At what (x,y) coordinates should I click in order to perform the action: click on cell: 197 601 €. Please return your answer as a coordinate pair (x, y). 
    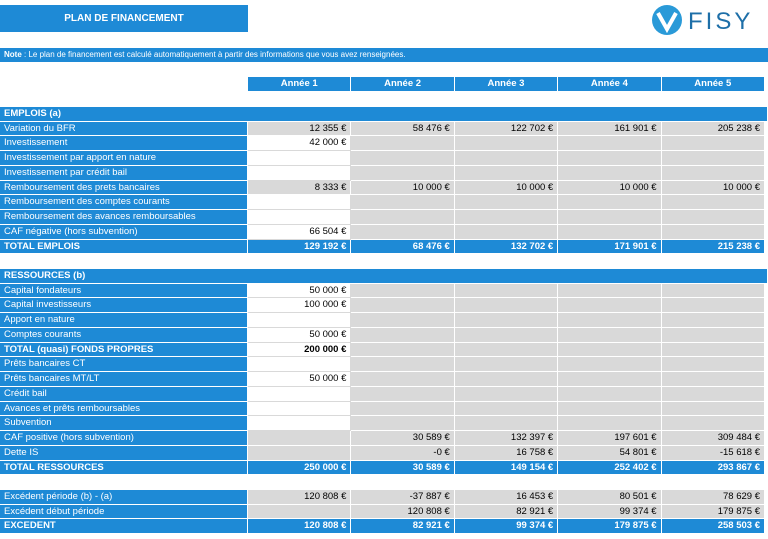
    Looking at the image, I should click on (610, 438).